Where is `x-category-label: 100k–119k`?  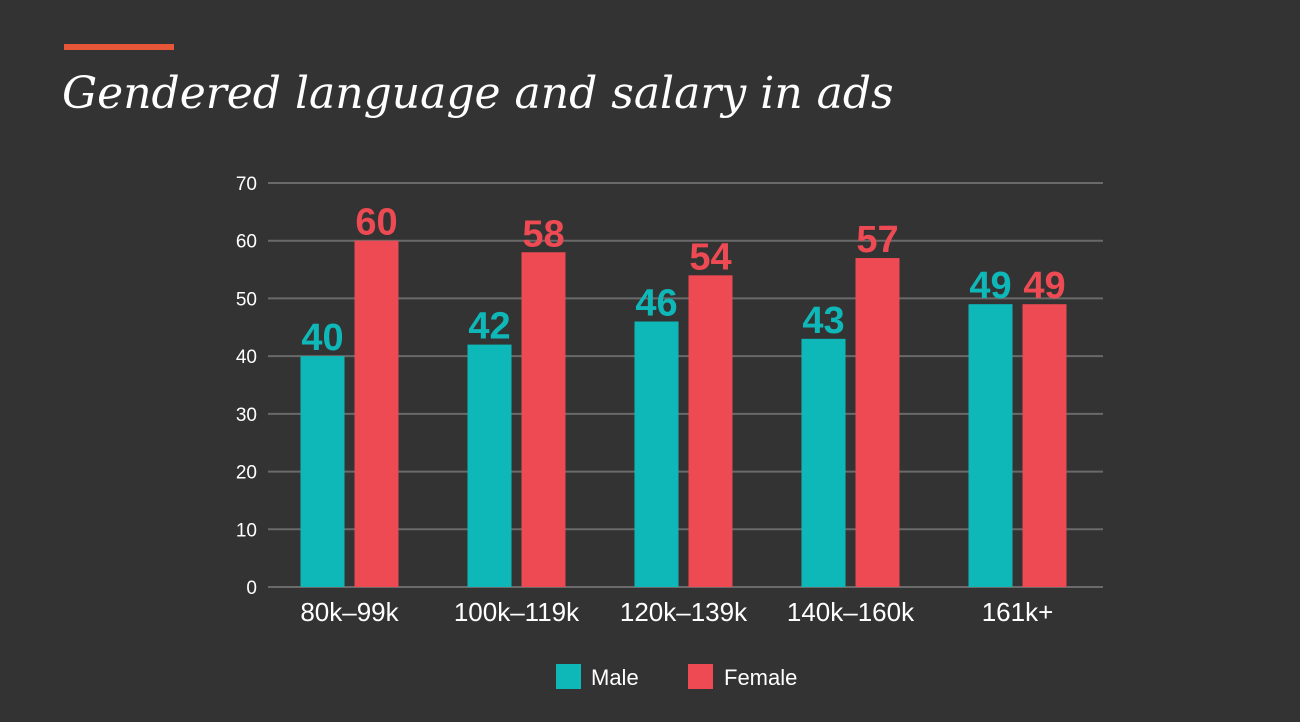
x-category-label: 100k–119k is located at coordinates (517, 612).